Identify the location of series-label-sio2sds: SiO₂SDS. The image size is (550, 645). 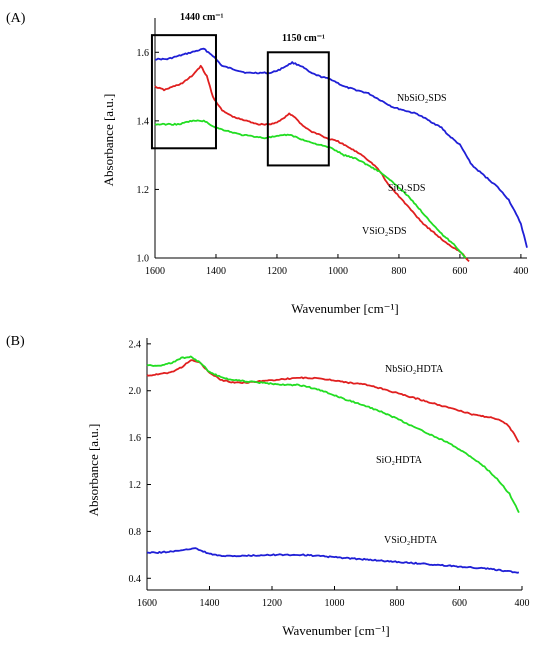
(406, 188).